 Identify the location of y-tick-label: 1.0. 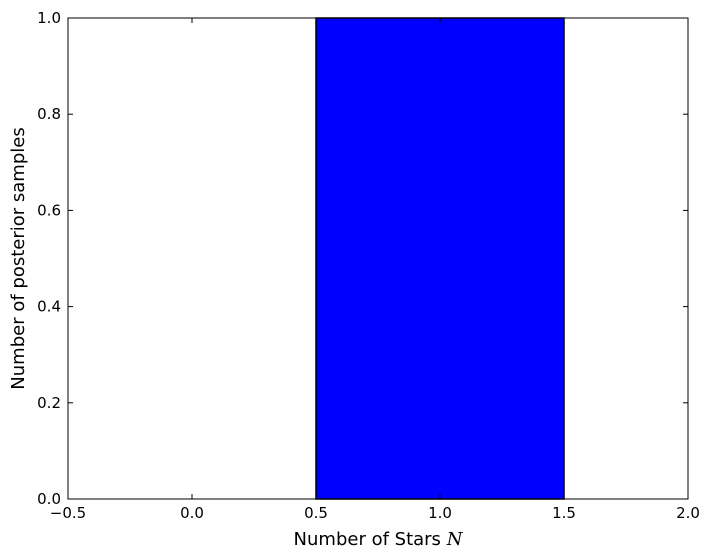
(49, 18).